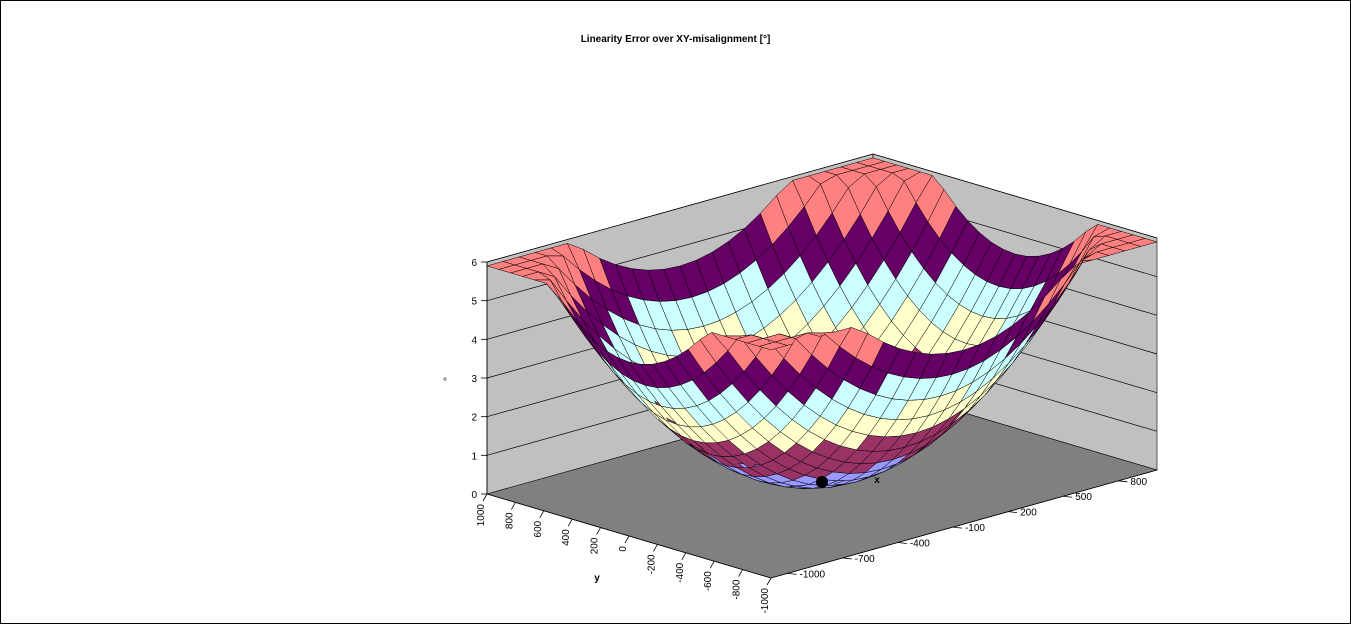 This screenshot has width=1351, height=624. I want to click on x-tick-label: 500, so click(1083, 497).